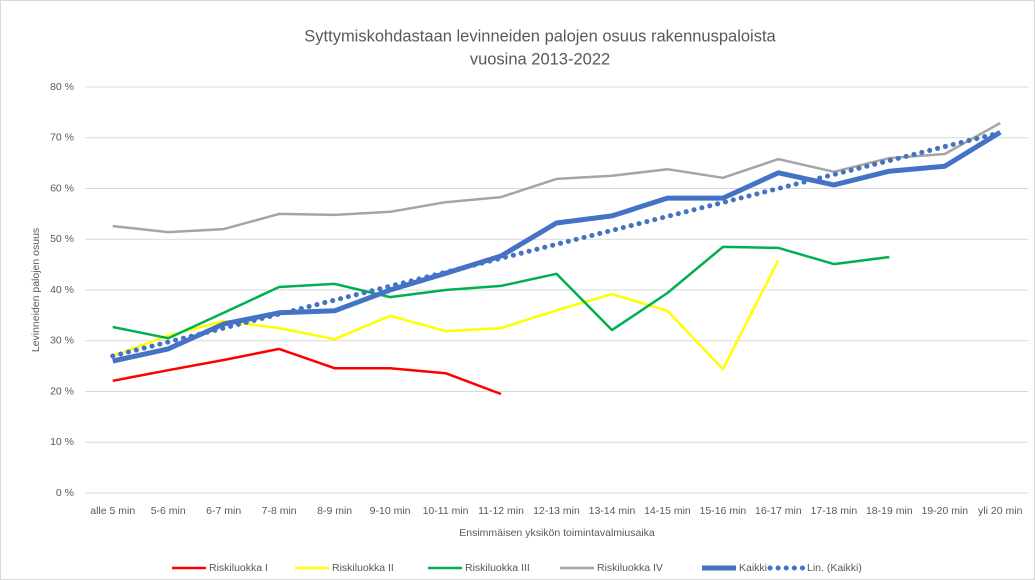  Describe the element at coordinates (62, 391) in the screenshot. I see `y-tick-label: 20 %` at that location.